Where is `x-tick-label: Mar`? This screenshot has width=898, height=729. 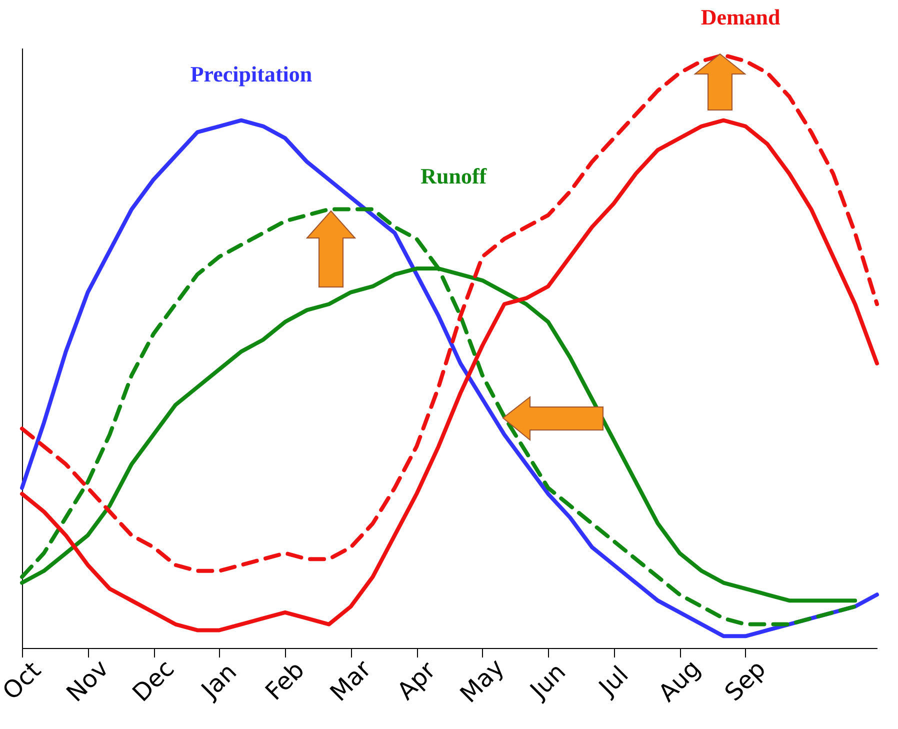 x-tick-label: Mar is located at coordinates (350, 680).